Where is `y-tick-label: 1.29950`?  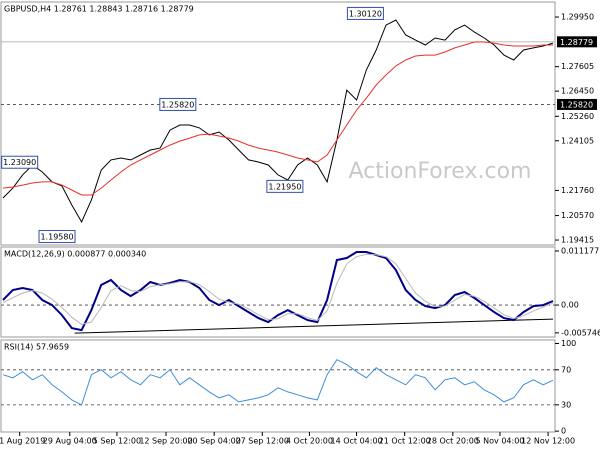
y-tick-label: 1.29950 is located at coordinates (577, 17).